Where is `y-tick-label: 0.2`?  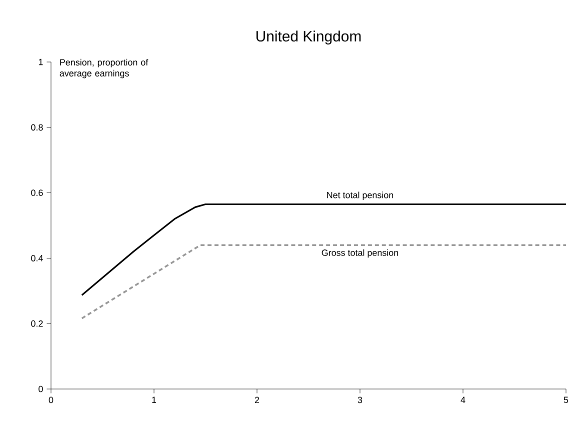 y-tick-label: 0.2 is located at coordinates (37, 323).